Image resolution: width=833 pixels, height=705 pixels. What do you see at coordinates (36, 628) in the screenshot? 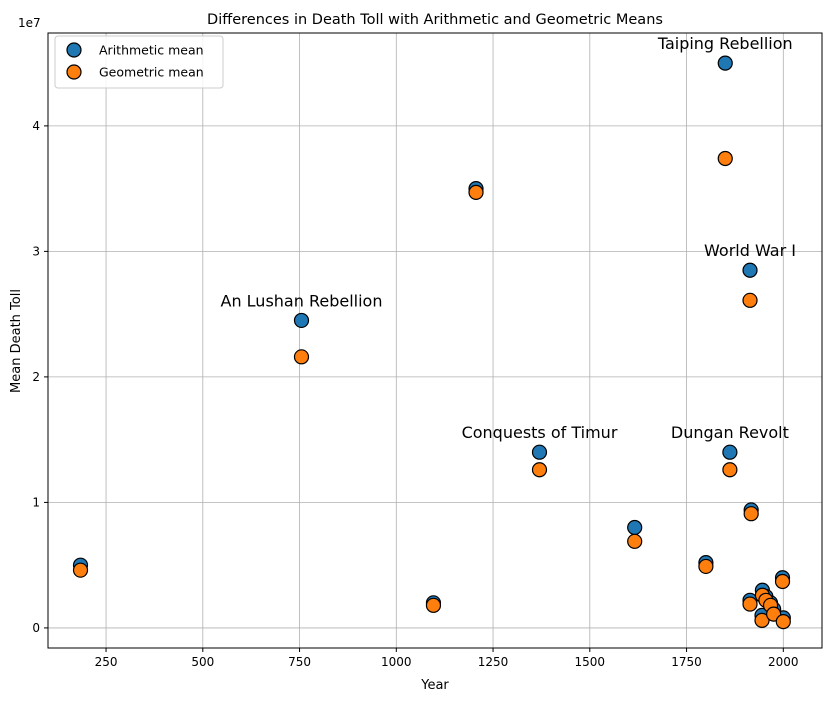
I see `y-tick-label: 0` at bounding box center [36, 628].